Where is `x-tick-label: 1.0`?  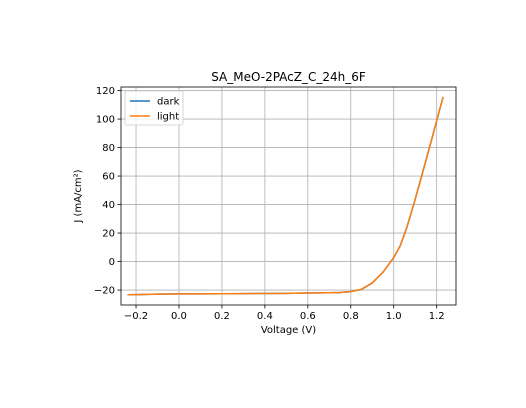 x-tick-label: 1.0 is located at coordinates (394, 316).